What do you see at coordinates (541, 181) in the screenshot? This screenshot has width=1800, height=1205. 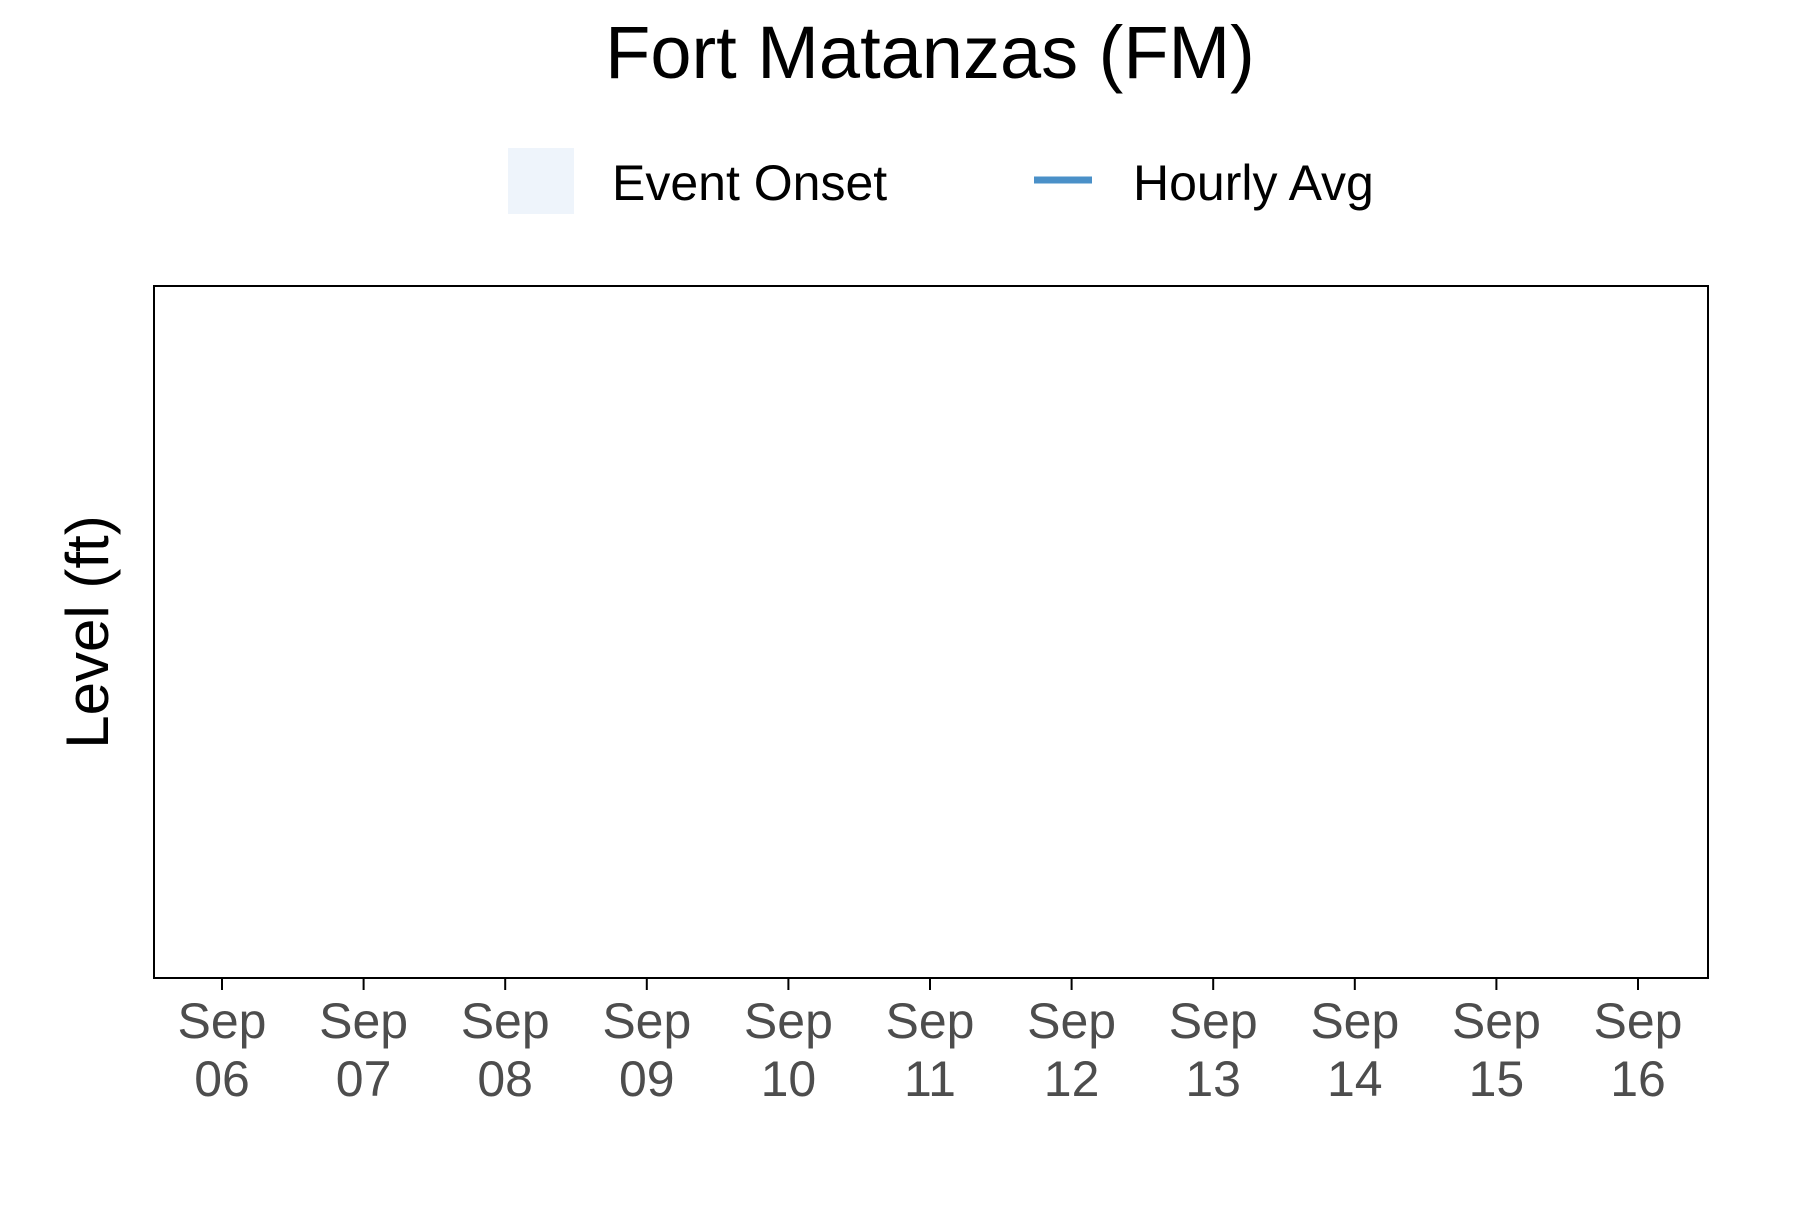 I see `legend-swatch-event-onset` at bounding box center [541, 181].